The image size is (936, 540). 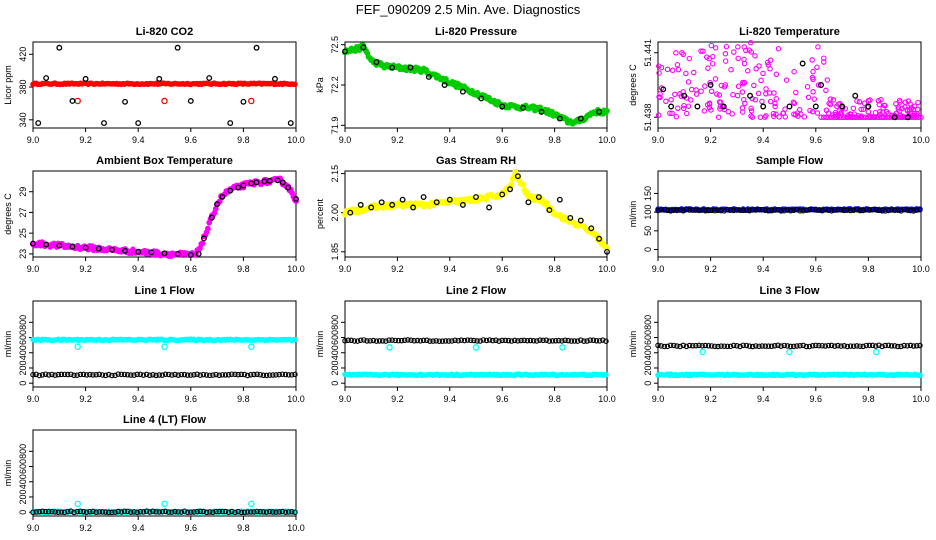 I want to click on y-tick-label: 800, so click(x=335, y=322).